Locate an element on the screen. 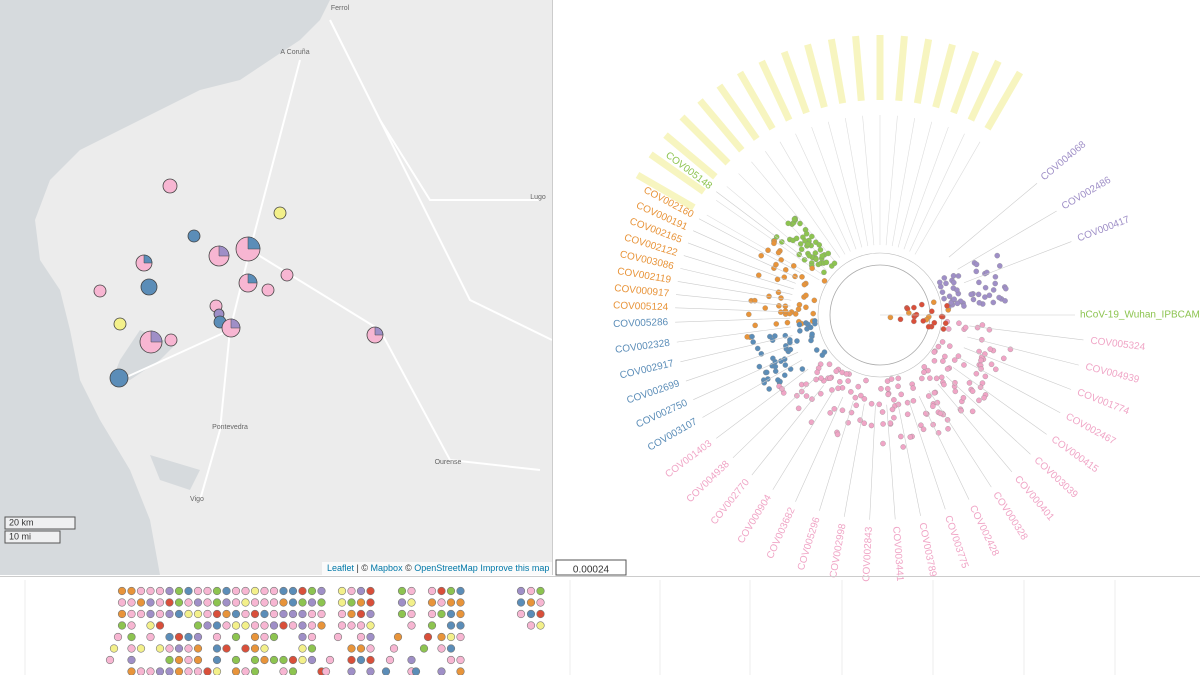  mapbox-link: Mapbox is located at coordinates (387, 568).